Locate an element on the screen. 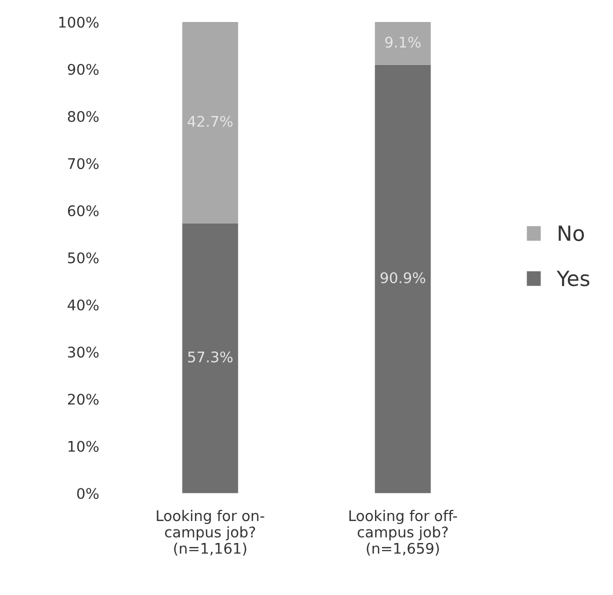 This screenshot has height=595, width=613. data-label: 42.7% is located at coordinates (210, 121).